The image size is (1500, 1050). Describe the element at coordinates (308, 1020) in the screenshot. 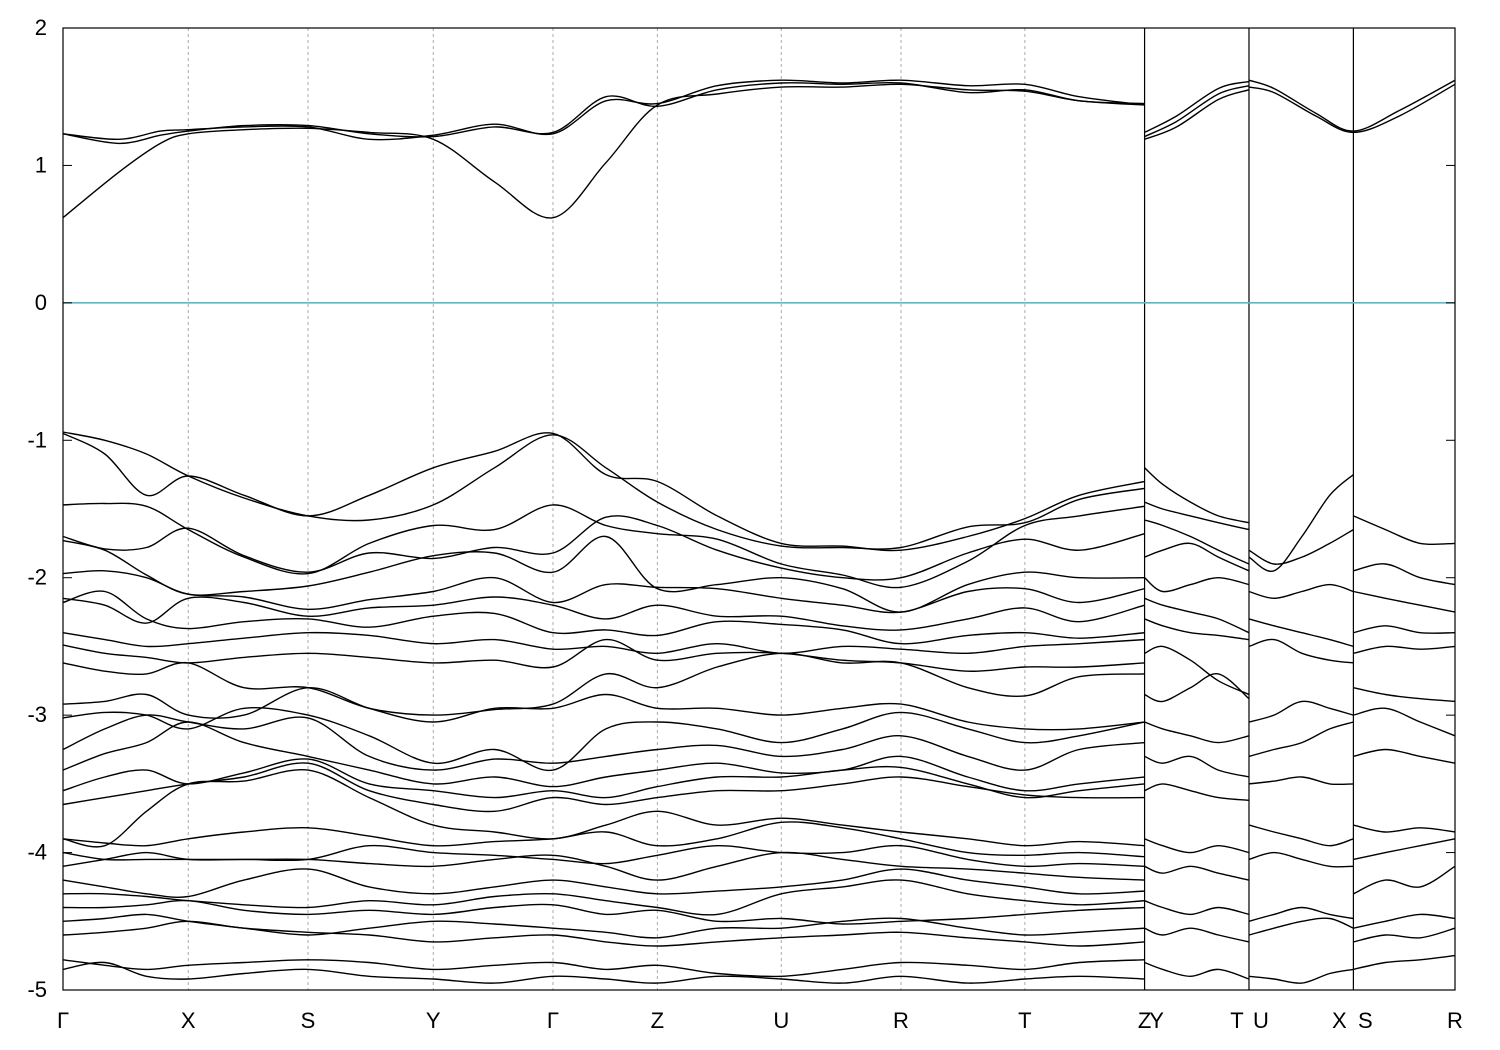

I see `x-tick-label: S` at that location.